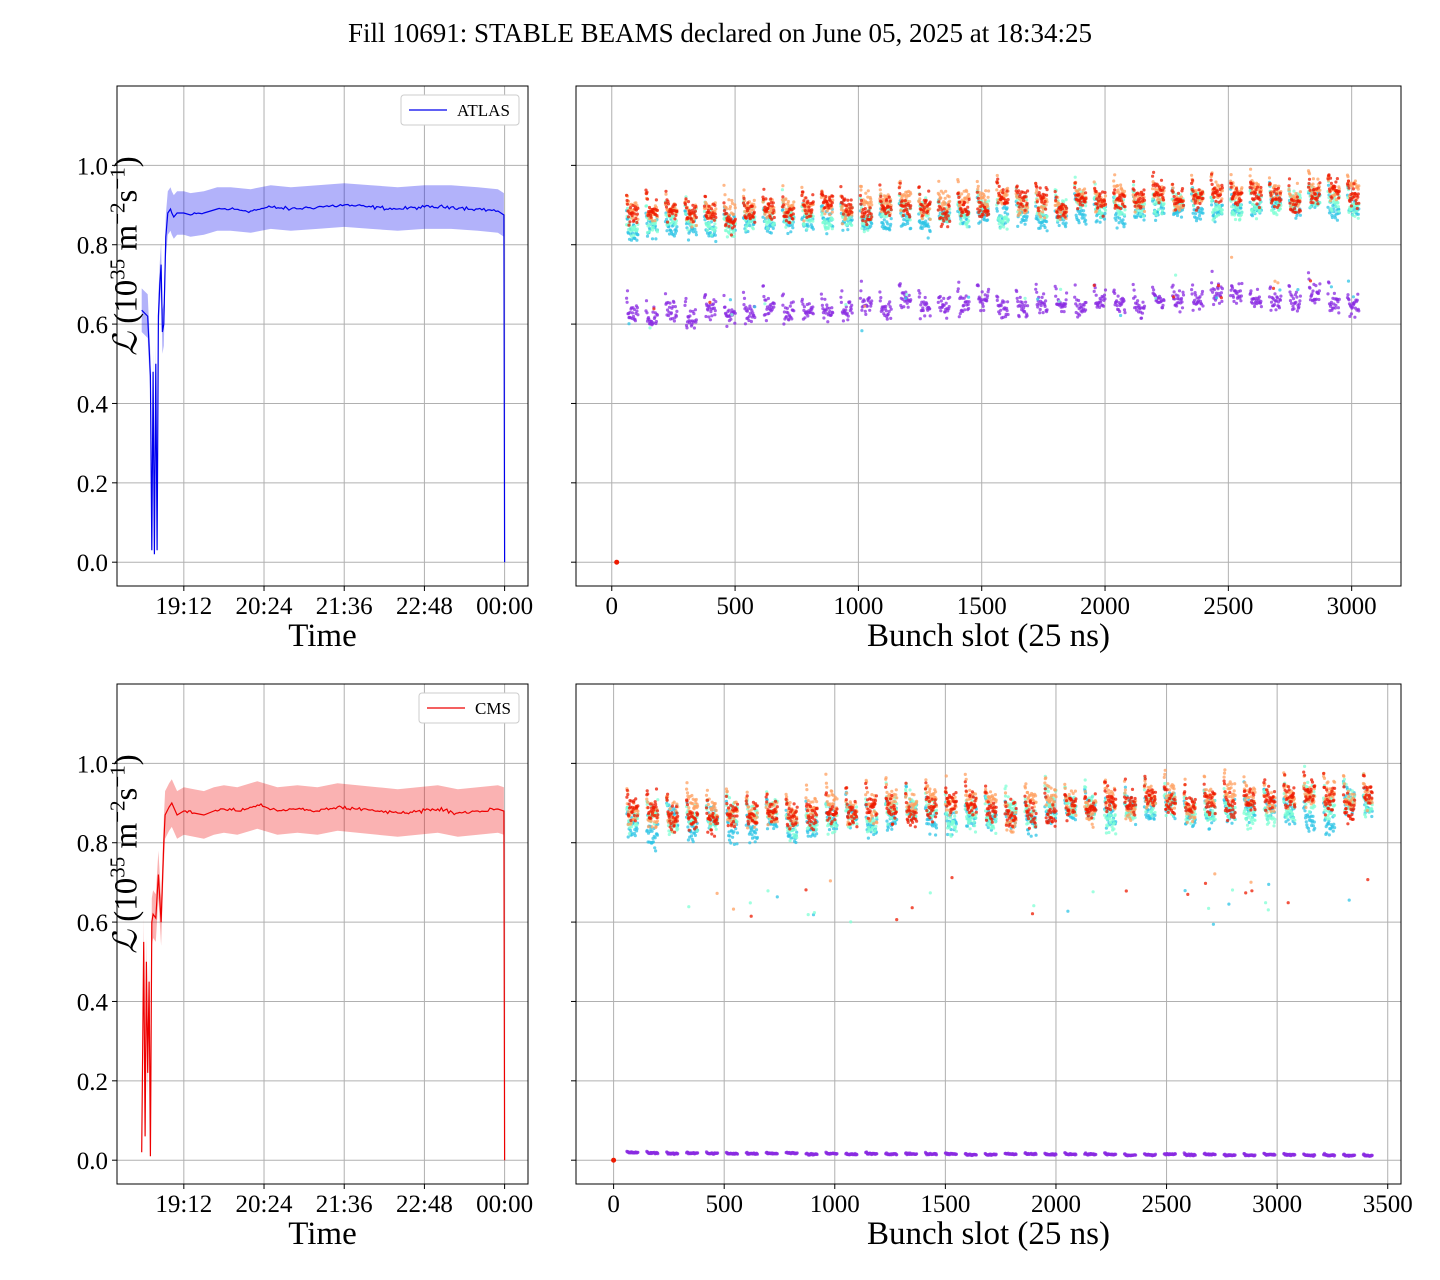 The width and height of the screenshot is (1440, 1280). Describe the element at coordinates (92, 923) in the screenshot. I see `y-tick-label: 0.6` at that location.